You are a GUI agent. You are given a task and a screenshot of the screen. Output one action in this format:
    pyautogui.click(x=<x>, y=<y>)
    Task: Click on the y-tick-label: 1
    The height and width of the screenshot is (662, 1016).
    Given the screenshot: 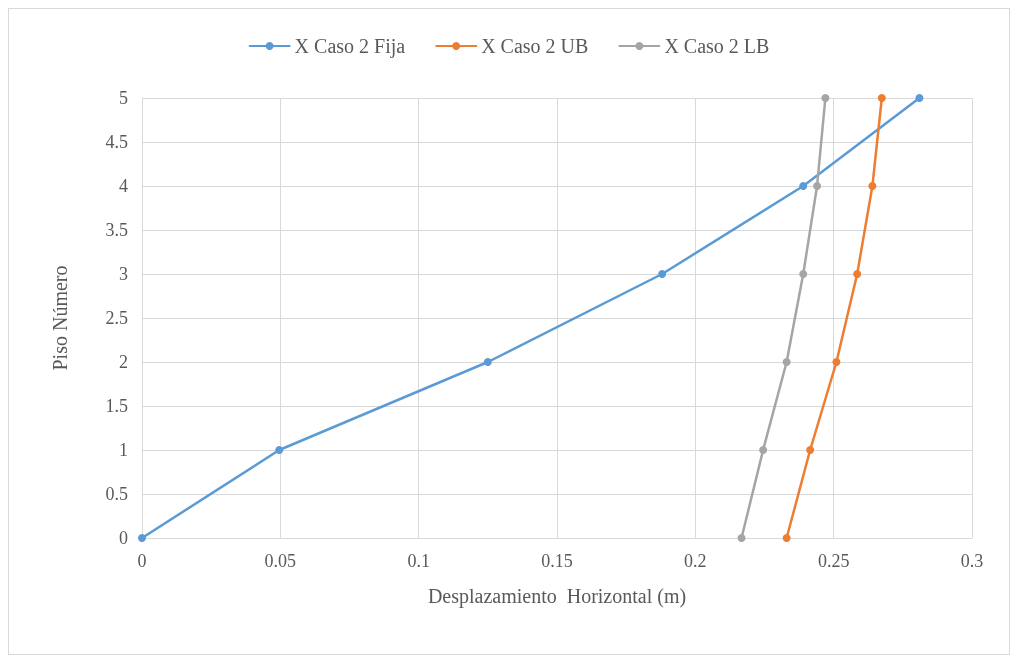 What is the action you would take?
    pyautogui.click(x=123, y=450)
    